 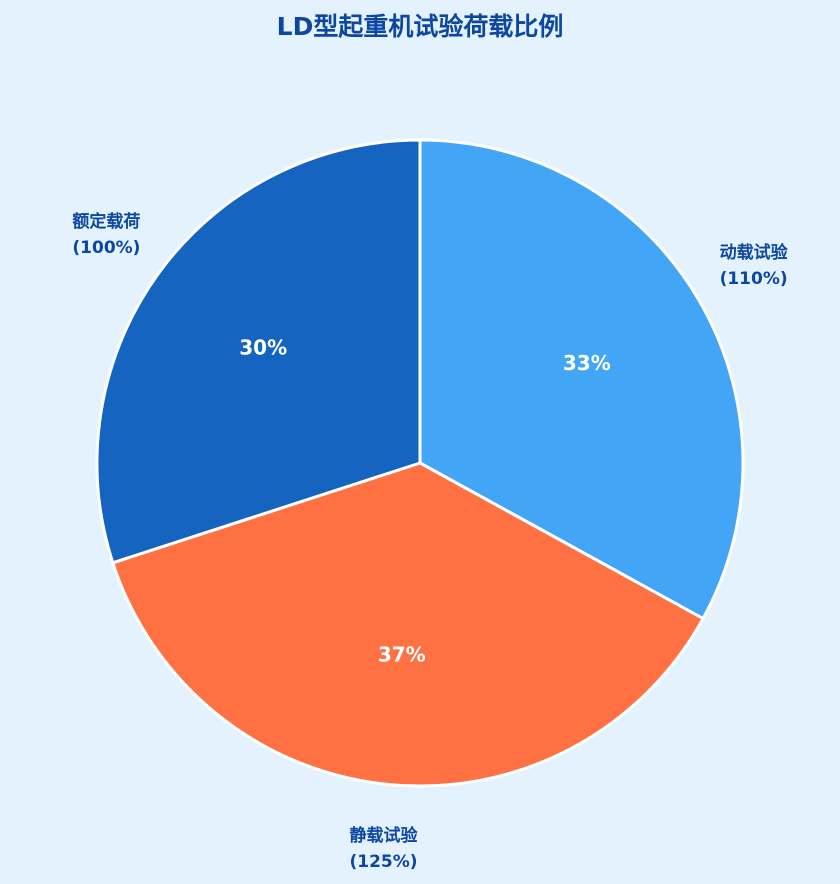 I want to click on category-label: 额定载荷 (100%), so click(x=106, y=235).